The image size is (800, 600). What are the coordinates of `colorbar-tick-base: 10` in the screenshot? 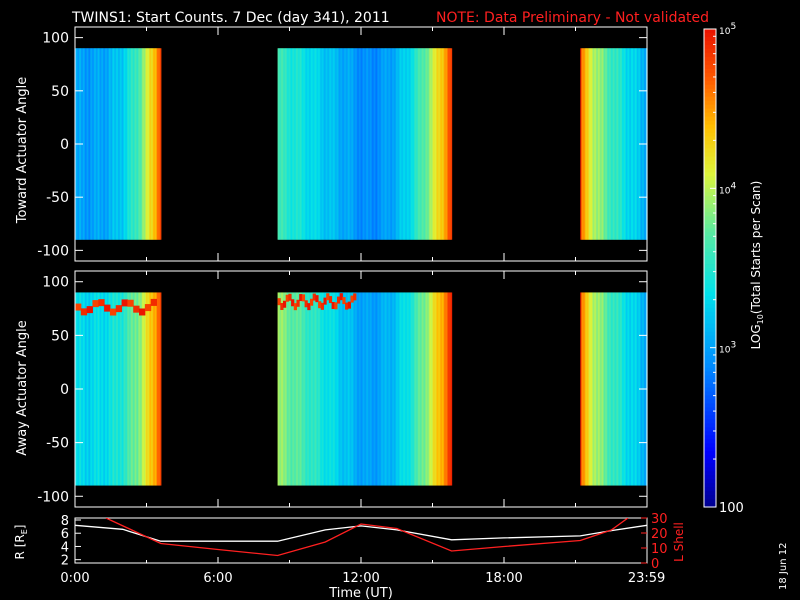 It's located at (725, 32).